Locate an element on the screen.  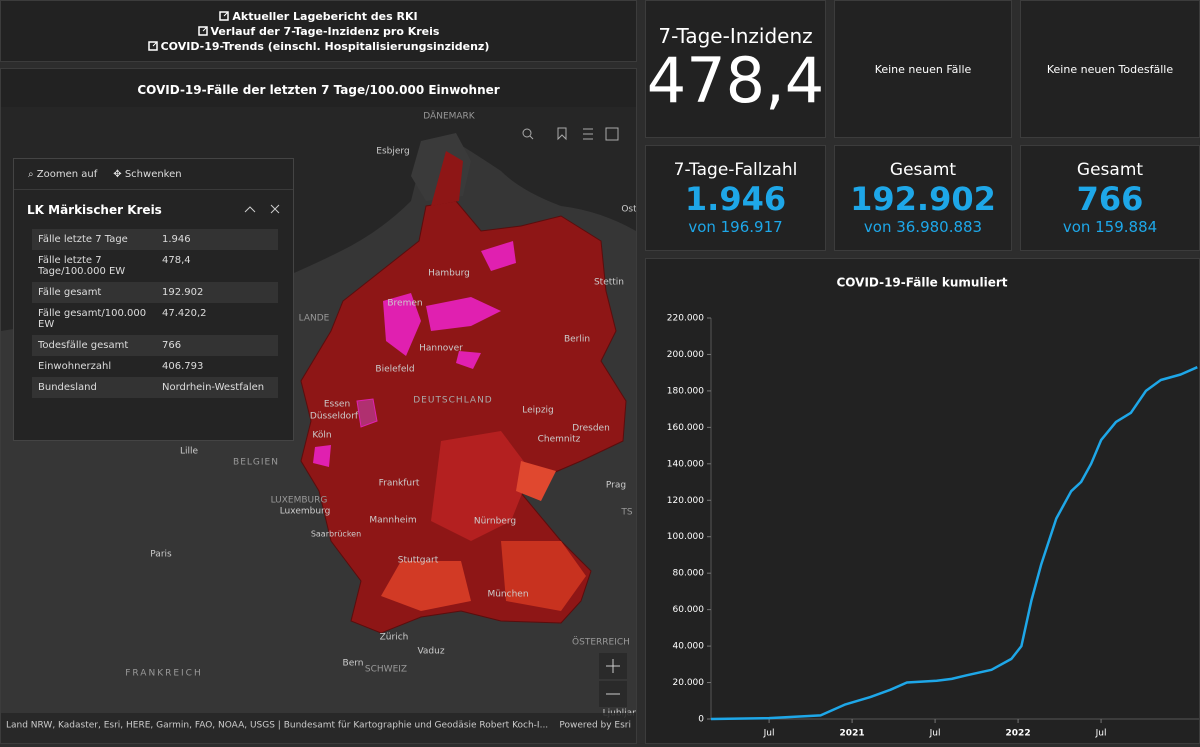
tile: Keine neuen Fälle is located at coordinates (923, 69).